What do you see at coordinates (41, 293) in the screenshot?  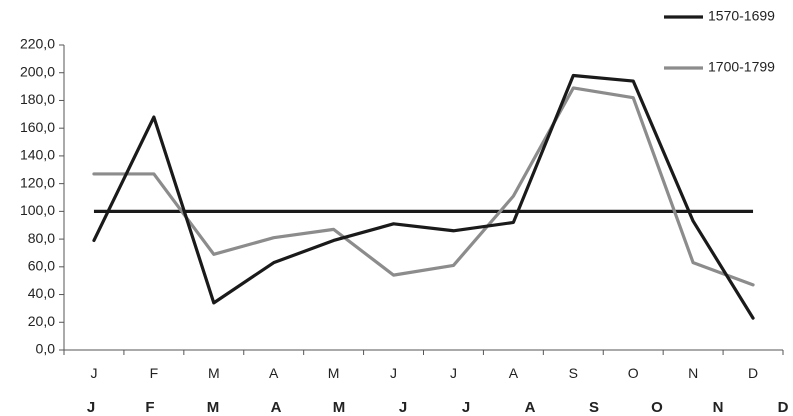 I see `y-tick-label: 40,0` at bounding box center [41, 293].